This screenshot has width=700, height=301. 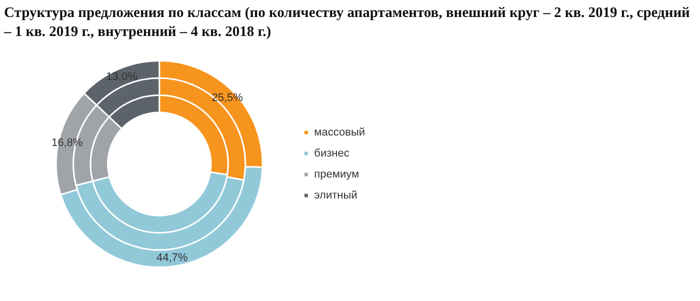 I want to click on chart-title: Структура предложения по классам (по количеству апартаментов, внешний круг – 2 кв. 2019 г., средний – 1 кв. 2019 г., внутренний – 4 кв. 2018 г.), so click(x=347, y=23).